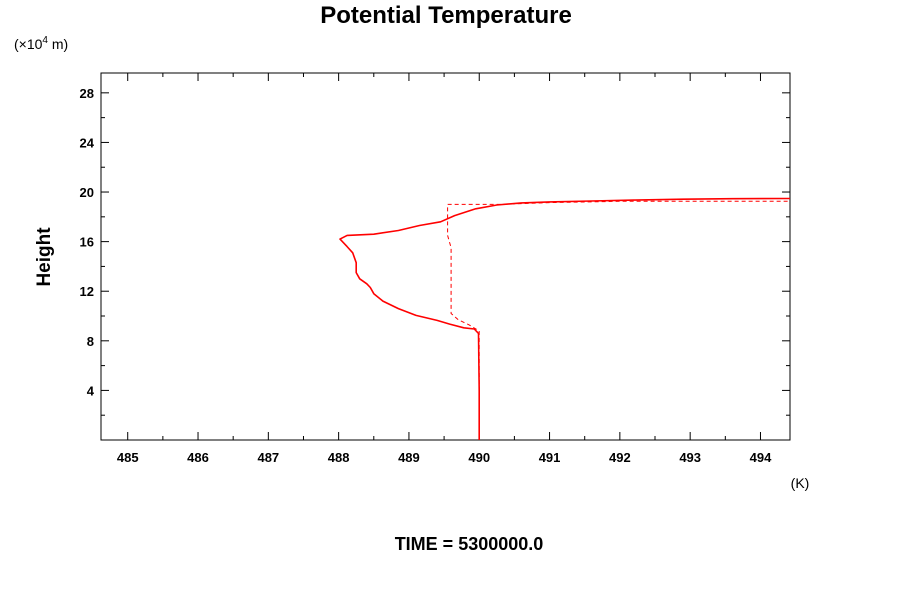 The image size is (900, 600). What do you see at coordinates (44, 257) in the screenshot?
I see `y-axis-label: Height` at bounding box center [44, 257].